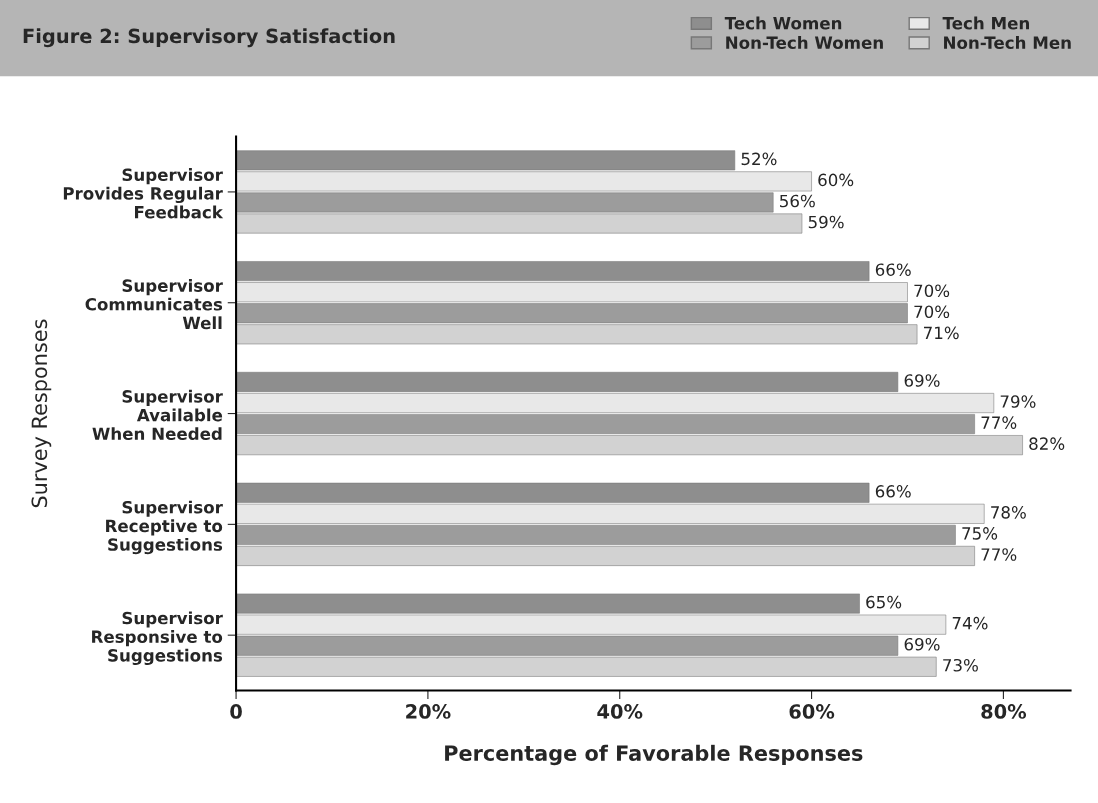  Describe the element at coordinates (884, 602) in the screenshot. I see `data-label: 65%` at that location.